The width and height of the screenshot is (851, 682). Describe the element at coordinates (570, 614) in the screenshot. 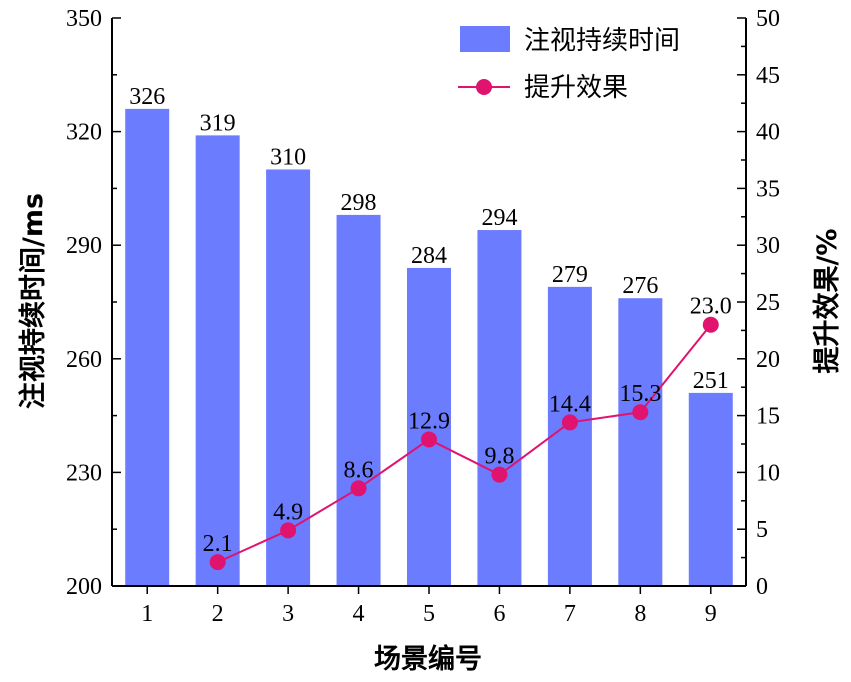

I see `x-tick-label-7: 7` at that location.